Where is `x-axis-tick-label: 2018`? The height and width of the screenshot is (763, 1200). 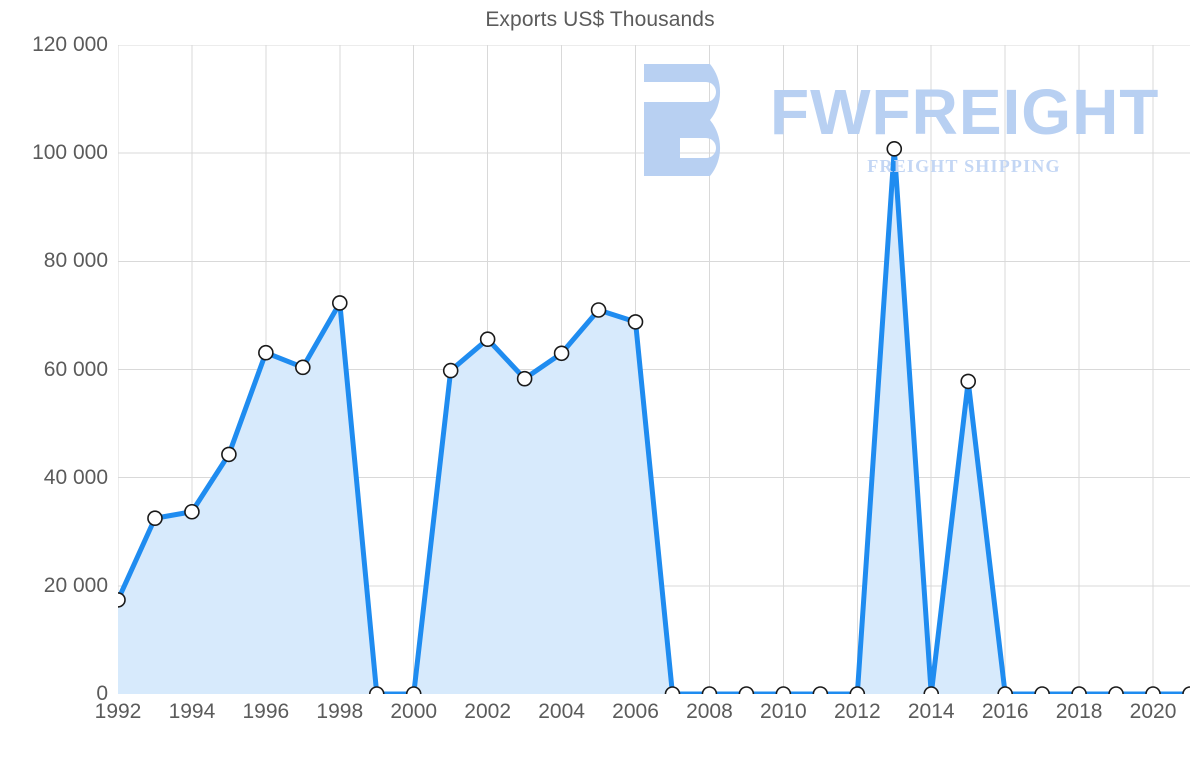
x-axis-tick-label: 2018 is located at coordinates (1079, 711).